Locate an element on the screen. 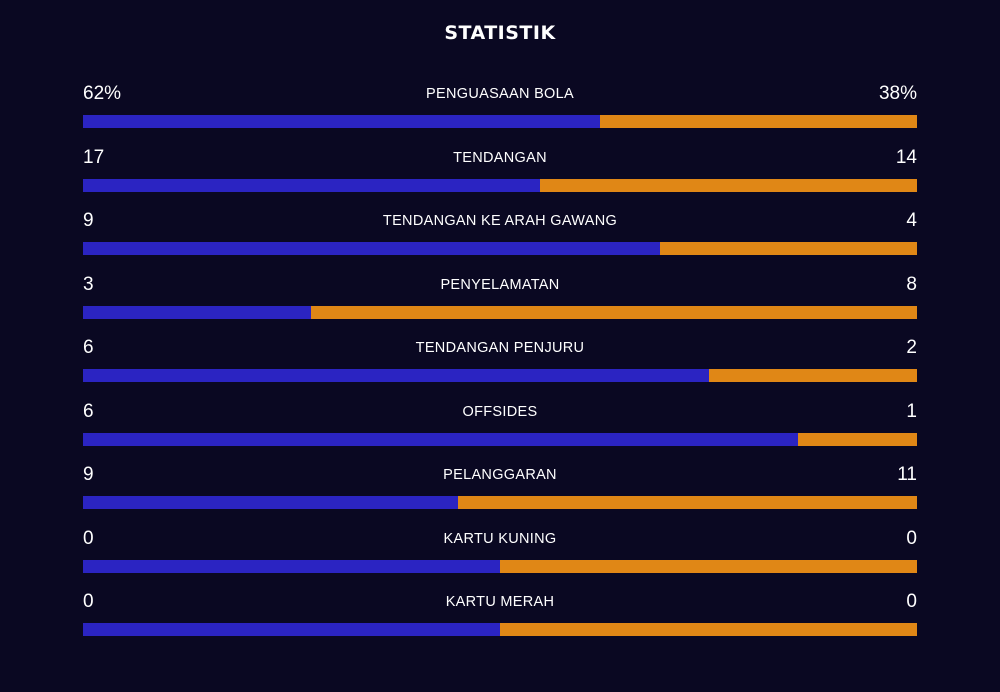 This screenshot has width=1000, height=692. stat-label: TENDANGAN is located at coordinates (500, 157).